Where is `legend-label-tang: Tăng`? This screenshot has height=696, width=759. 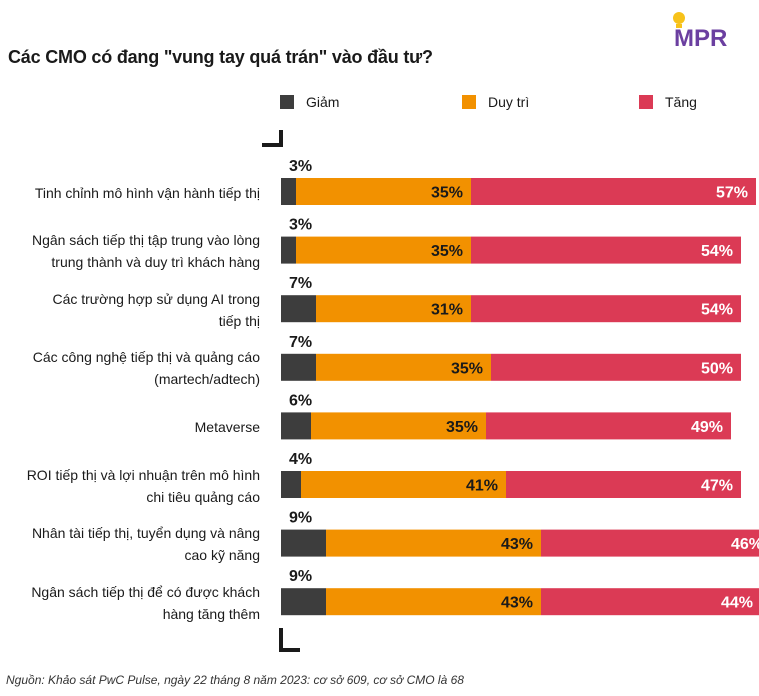
legend-label-tang: Tăng is located at coordinates (681, 102).